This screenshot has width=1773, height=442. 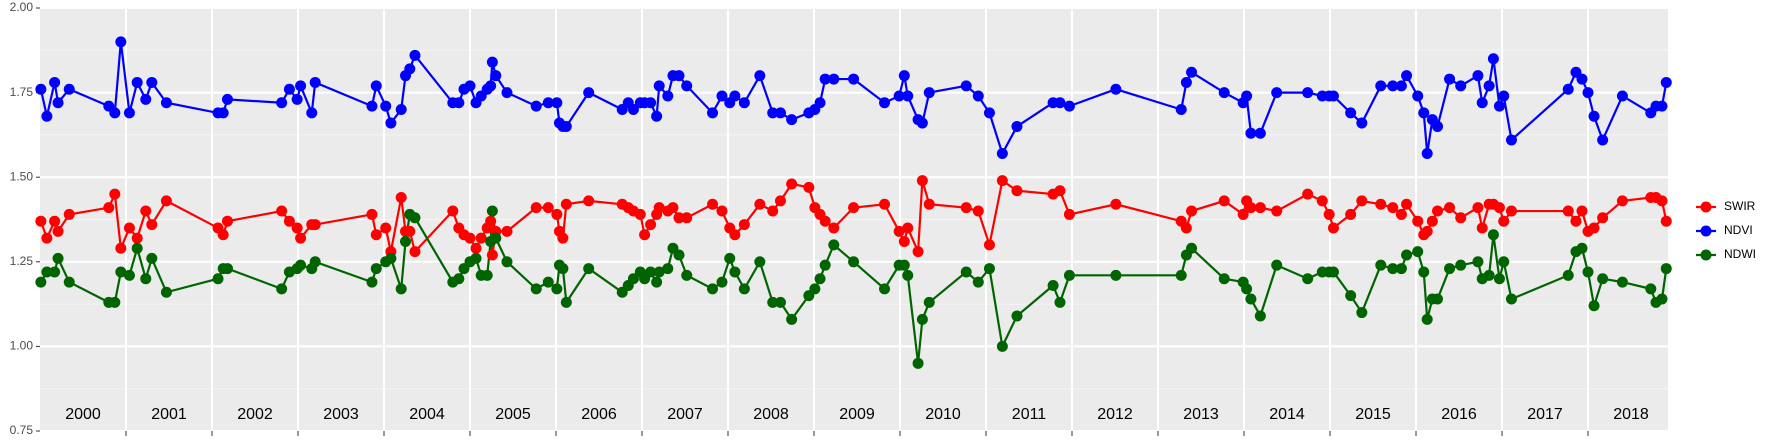 What do you see at coordinates (22, 92) in the screenshot?
I see `y-tick-label: 1.75` at bounding box center [22, 92].